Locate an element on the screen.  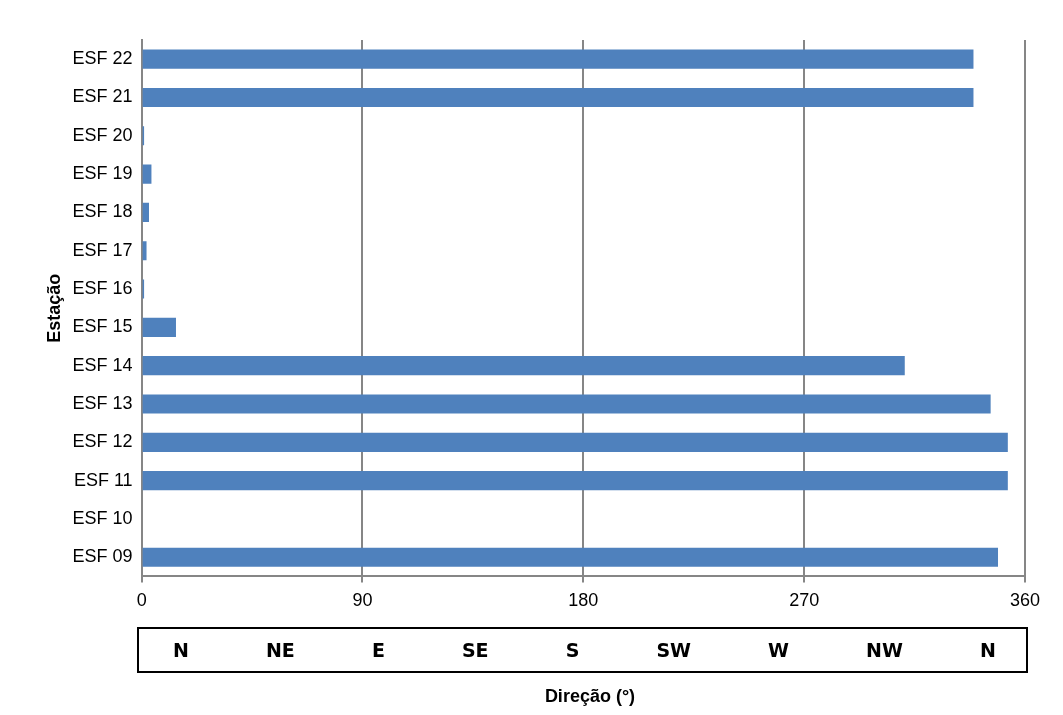
text: E is located at coordinates (378, 650).